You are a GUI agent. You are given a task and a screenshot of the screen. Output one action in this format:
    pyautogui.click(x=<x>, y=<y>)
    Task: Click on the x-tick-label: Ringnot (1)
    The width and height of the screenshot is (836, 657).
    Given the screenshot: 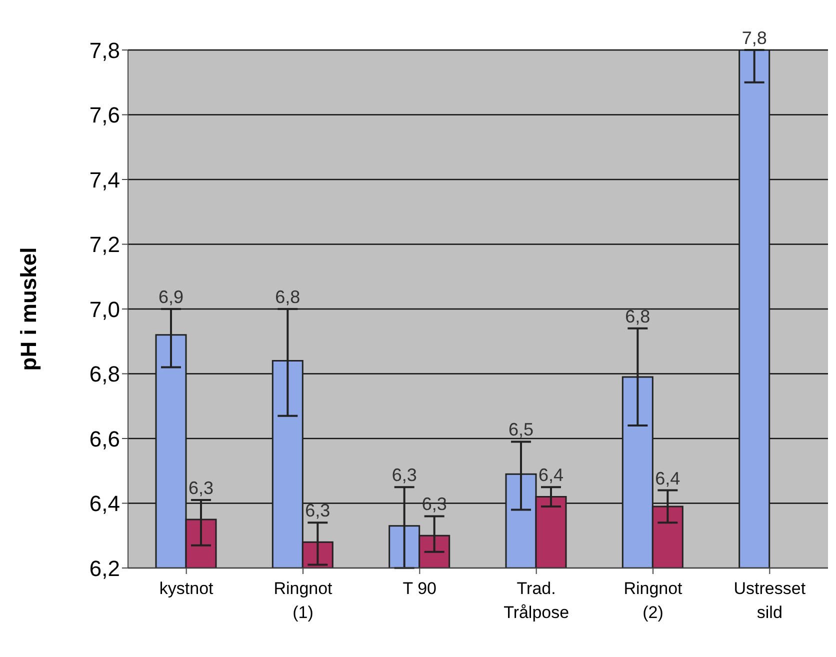 What is the action you would take?
    pyautogui.click(x=303, y=600)
    